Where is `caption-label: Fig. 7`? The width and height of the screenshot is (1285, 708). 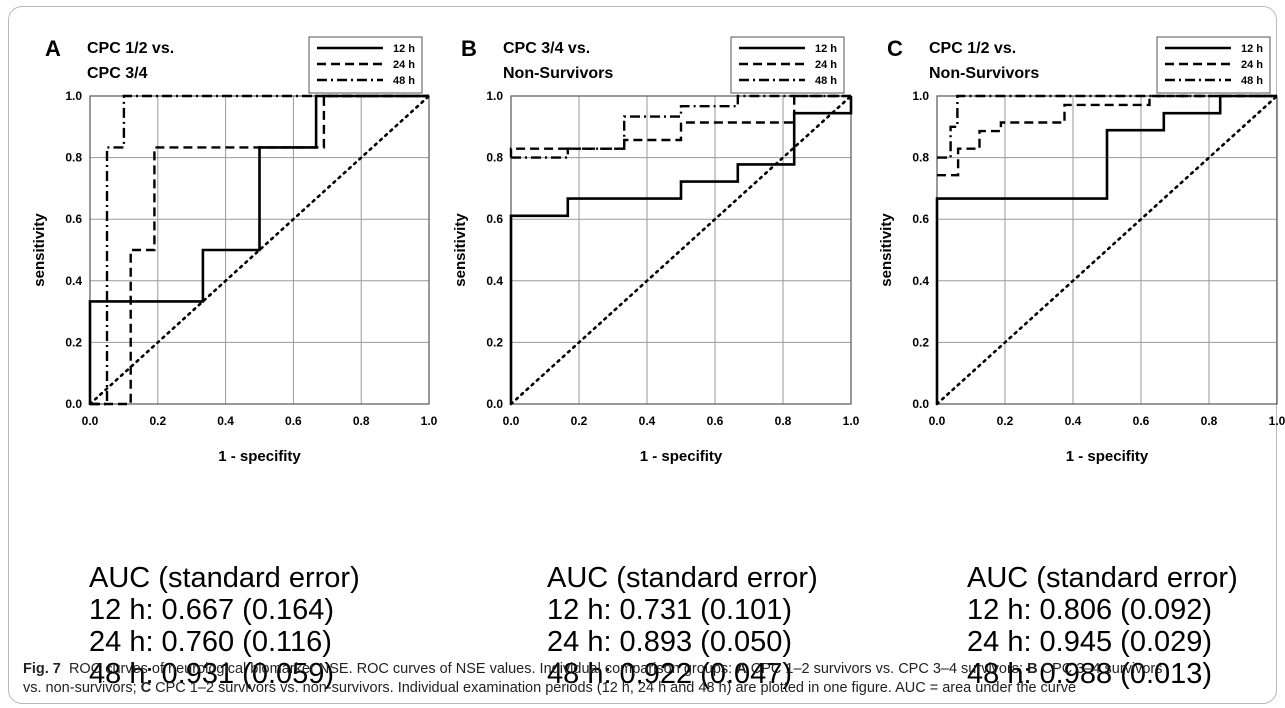 caption-label: Fig. 7 is located at coordinates (42, 669).